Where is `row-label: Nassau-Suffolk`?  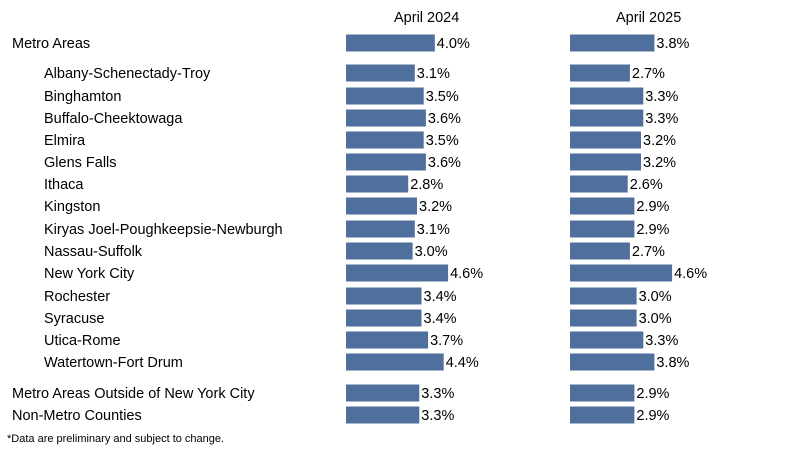 row-label: Nassau-Suffolk is located at coordinates (93, 252).